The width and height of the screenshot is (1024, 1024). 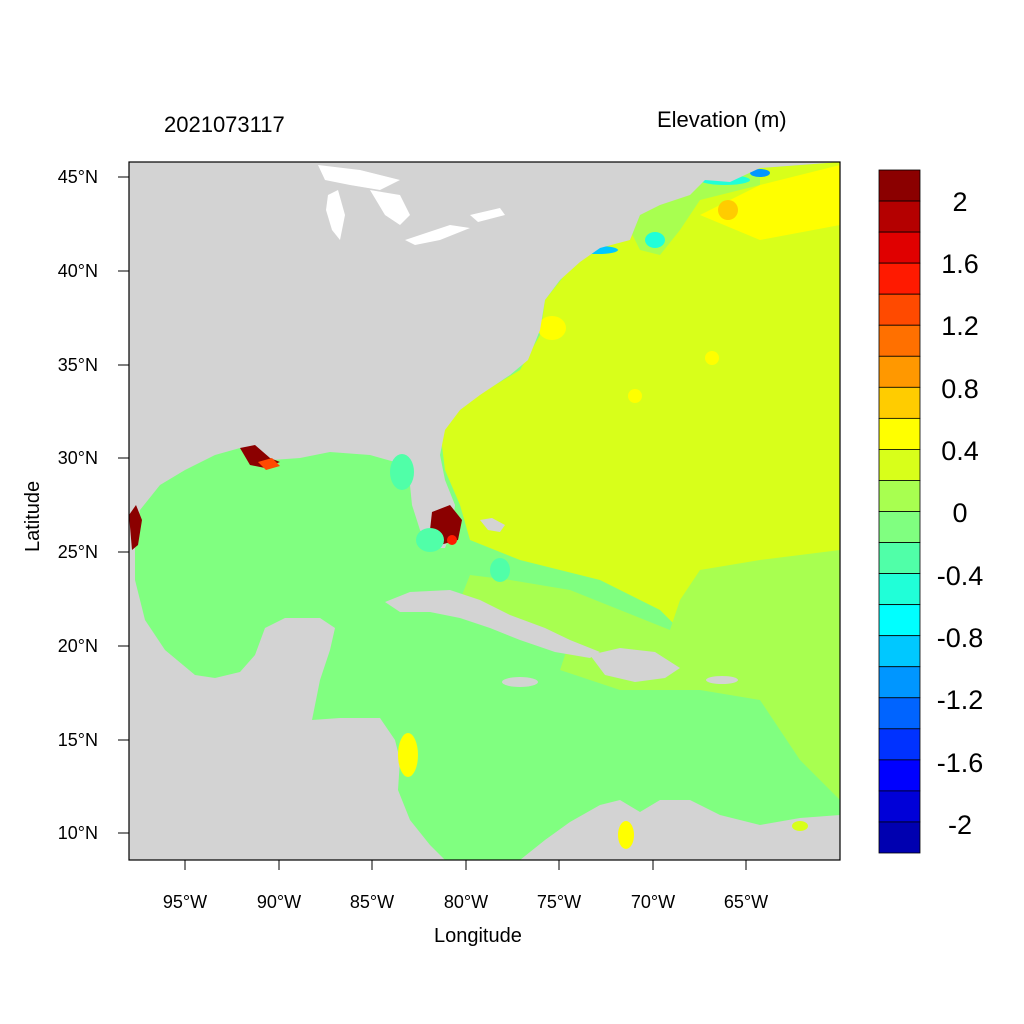 I want to click on surge-texas, so click(x=135, y=527).